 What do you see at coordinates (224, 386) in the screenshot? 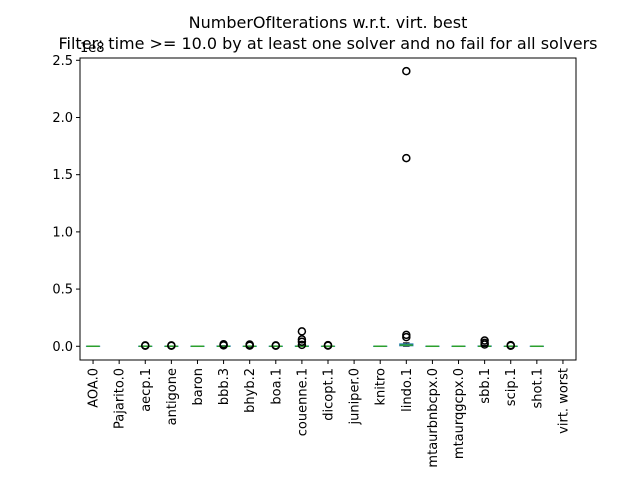
I see `x-tick-label: bbb.3` at bounding box center [224, 386].